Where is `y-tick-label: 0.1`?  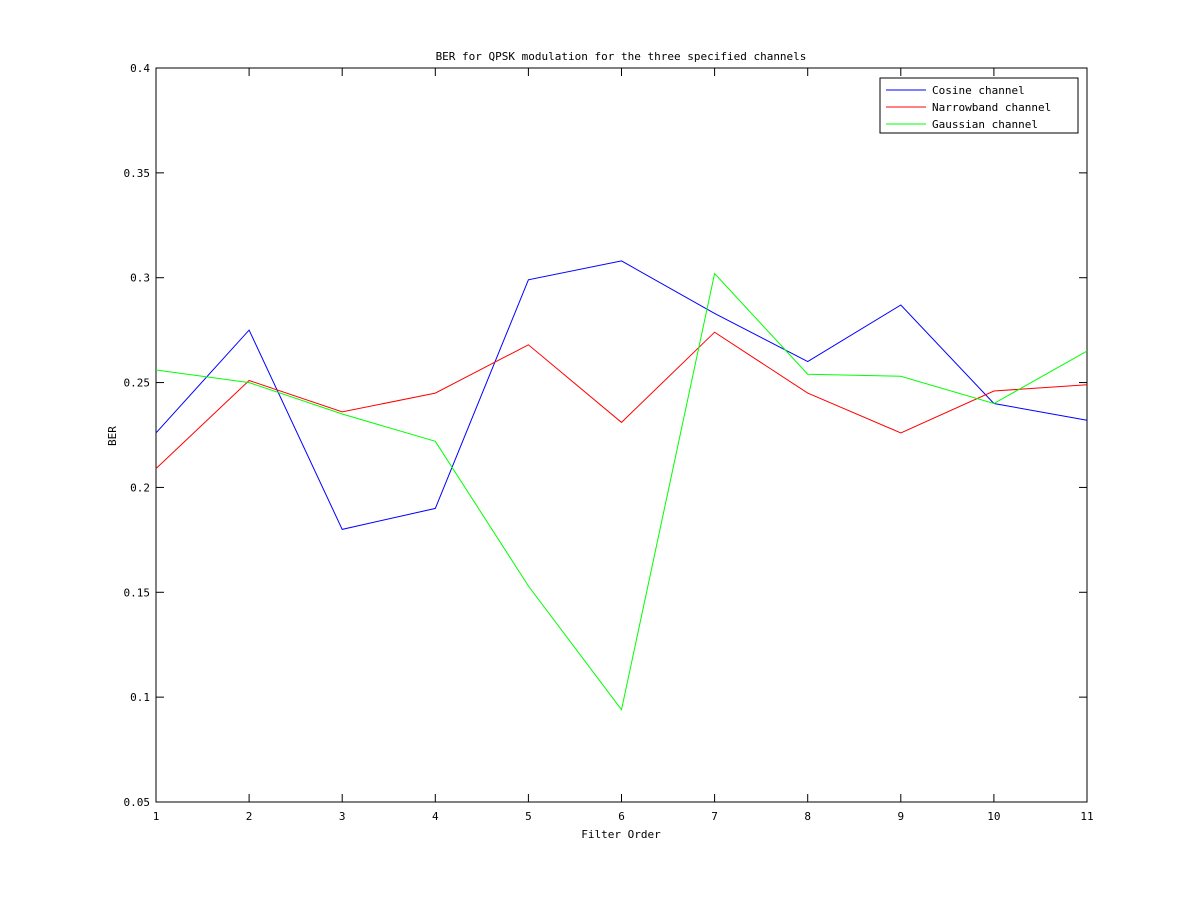 y-tick-label: 0.1 is located at coordinates (140, 697).